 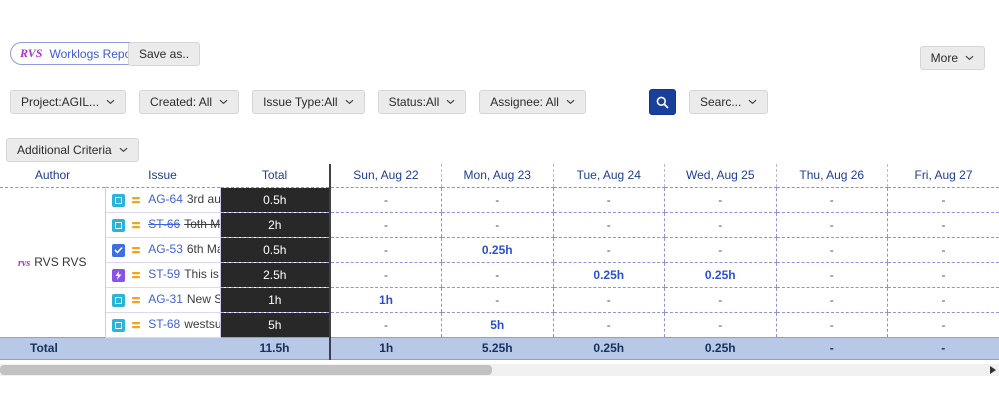 What do you see at coordinates (275, 325) in the screenshot?
I see `row-total-cell: 5h` at bounding box center [275, 325].